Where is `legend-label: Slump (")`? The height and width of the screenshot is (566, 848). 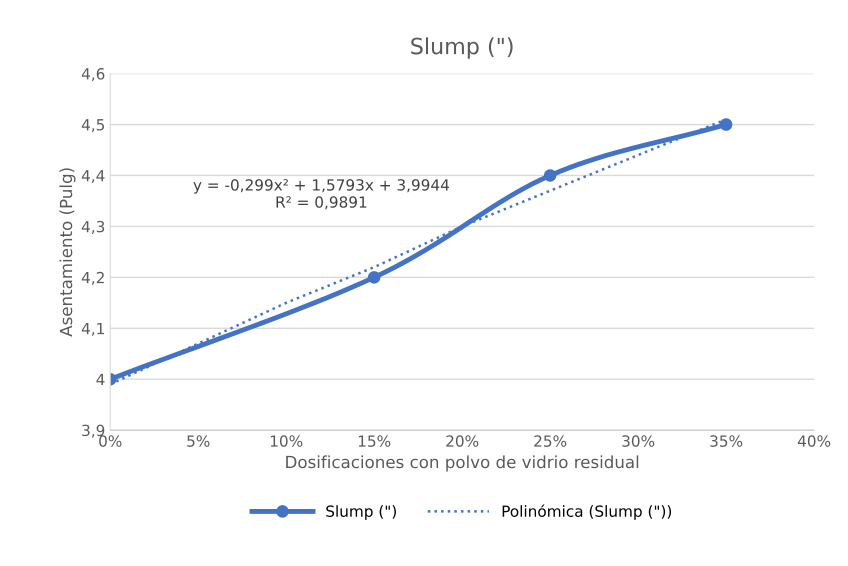
legend-label: Slump (") is located at coordinates (361, 512).